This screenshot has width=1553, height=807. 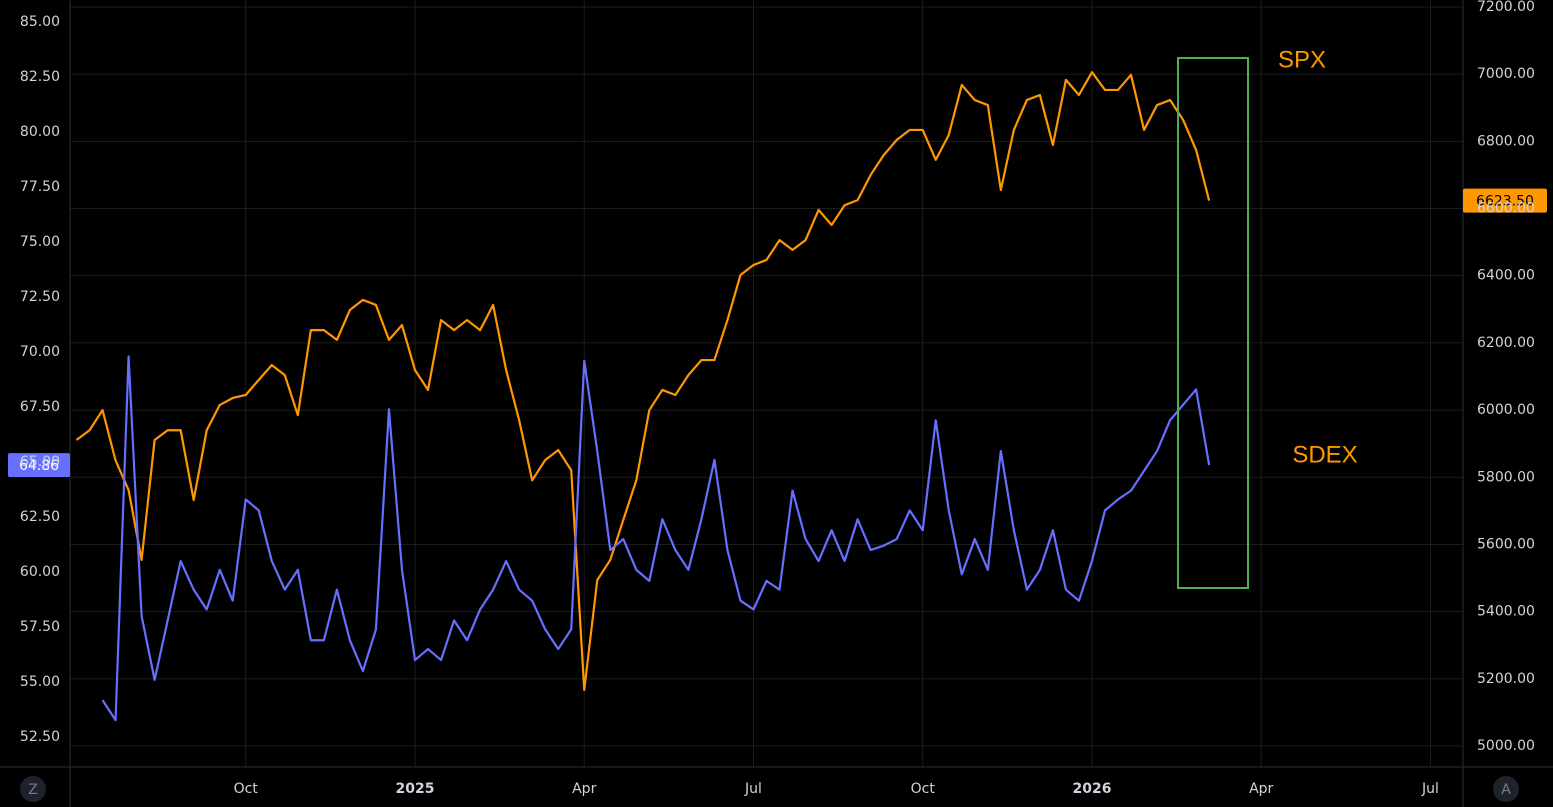 What do you see at coordinates (1506, 746) in the screenshot?
I see `y2-tick-label: 5000.00` at bounding box center [1506, 746].